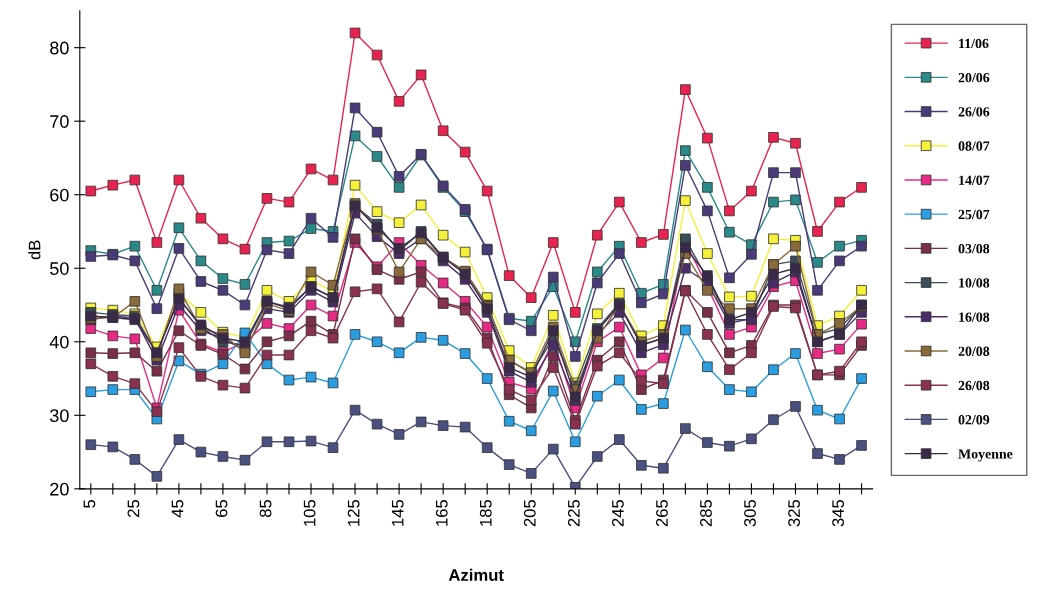 The width and height of the screenshot is (1050, 605). I want to click on x-tick-label: 25, so click(133, 508).